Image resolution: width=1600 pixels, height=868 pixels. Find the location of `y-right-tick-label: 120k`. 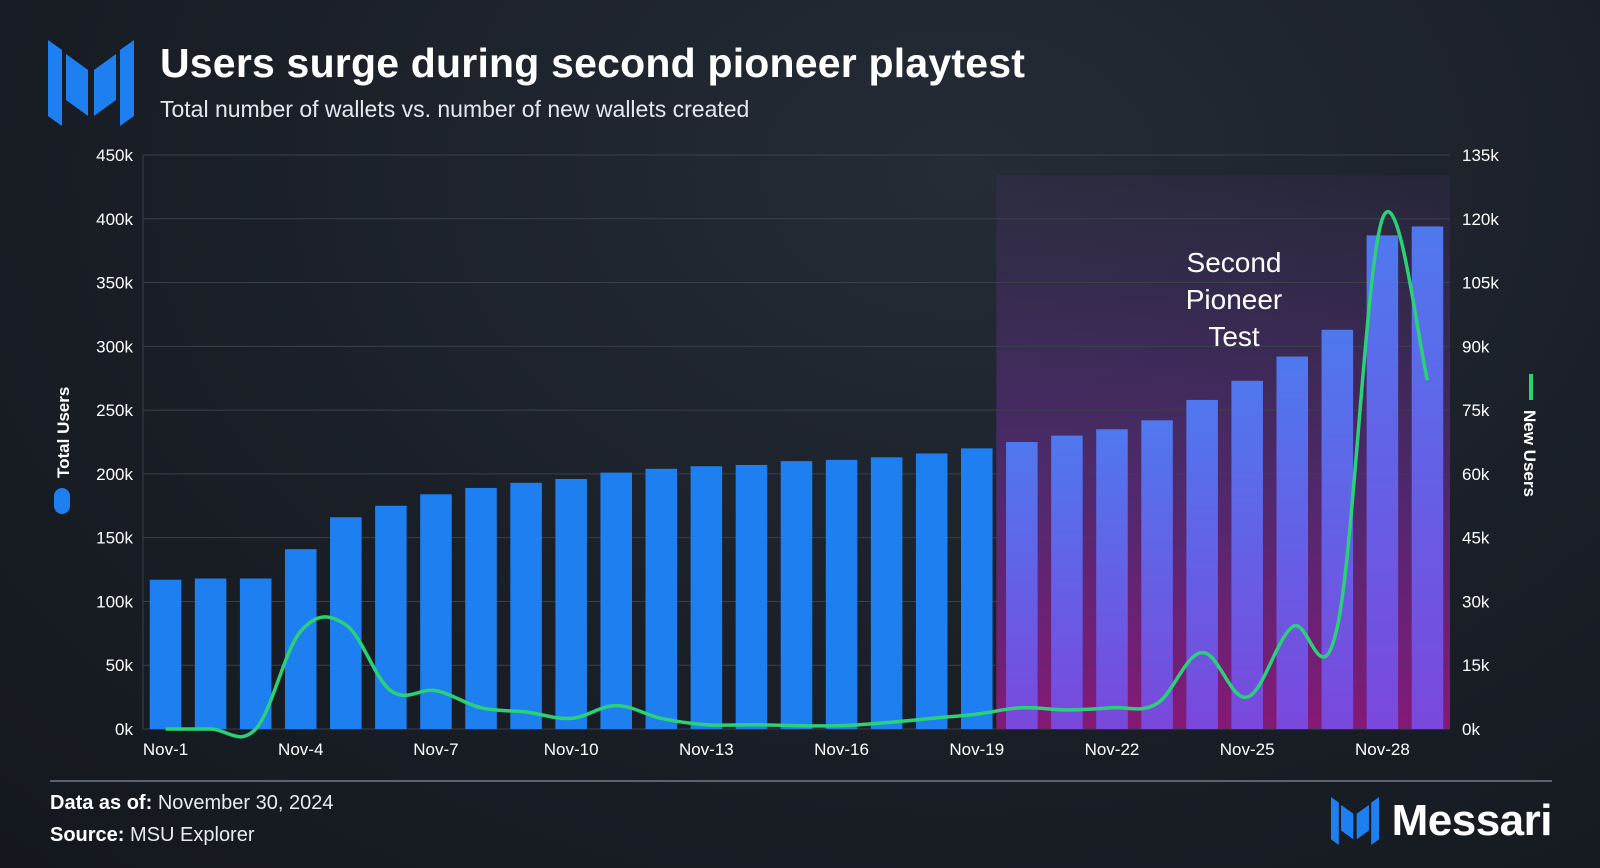

y-right-tick-label: 120k is located at coordinates (1480, 219).